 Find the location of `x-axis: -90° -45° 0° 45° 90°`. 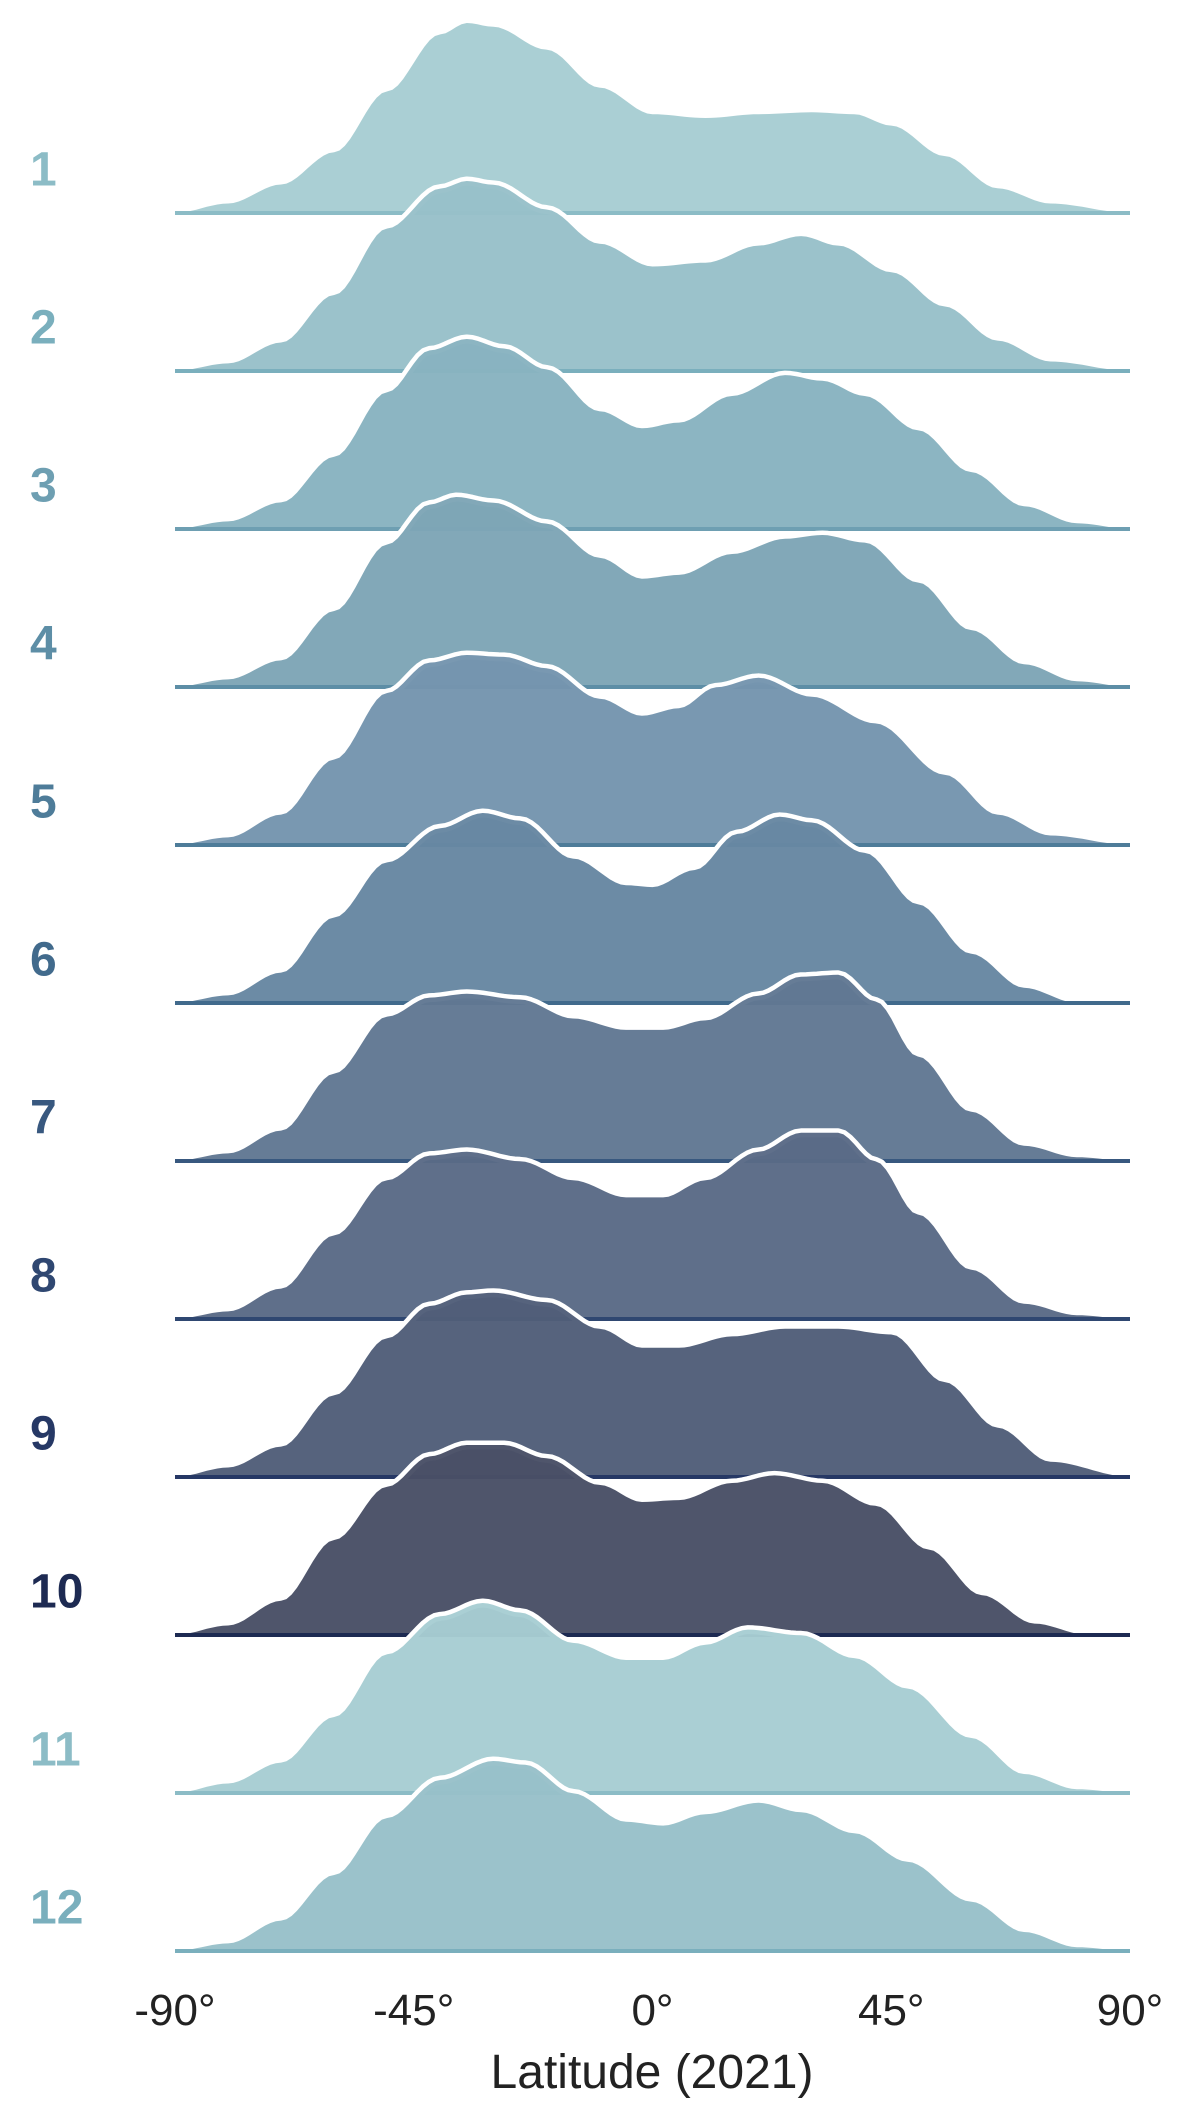

x-axis: -90° -45° 0° 45° 90° is located at coordinates (648, 2010).